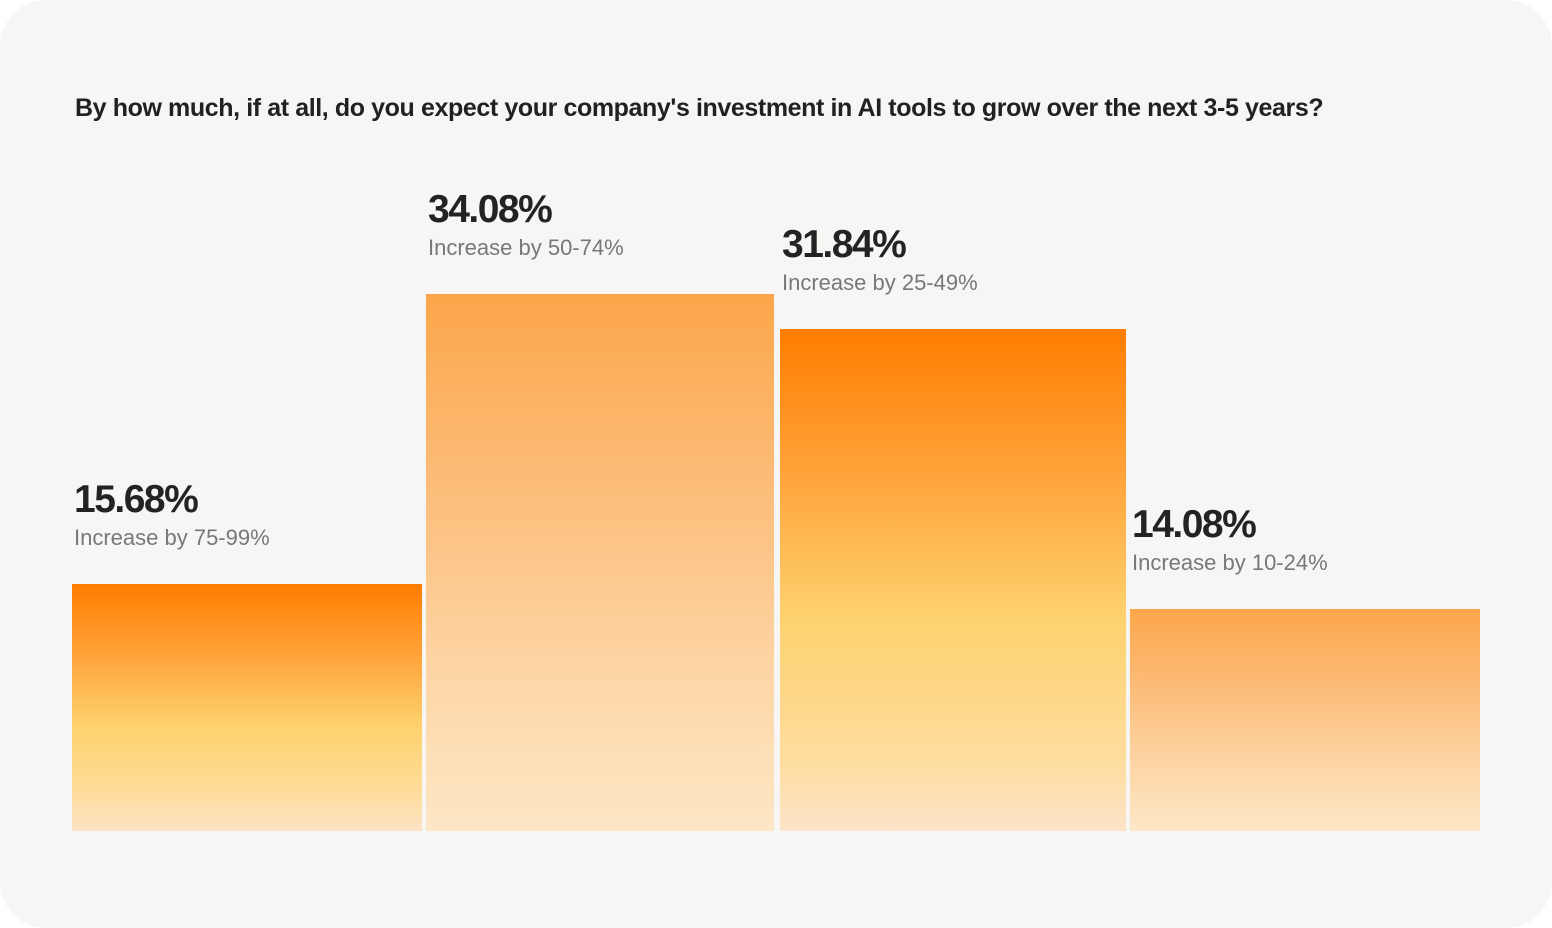  I want to click on bar-label-group: 15.68% Increase by 75-99%, so click(172, 515).